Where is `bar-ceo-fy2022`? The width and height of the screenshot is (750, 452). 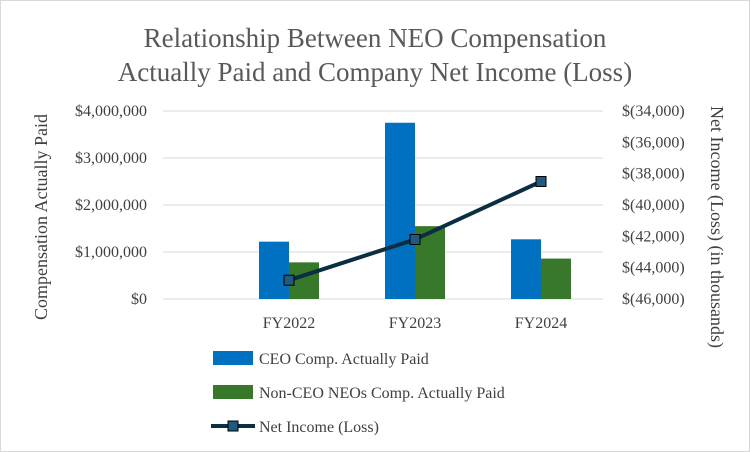 bar-ceo-fy2022 is located at coordinates (274, 270).